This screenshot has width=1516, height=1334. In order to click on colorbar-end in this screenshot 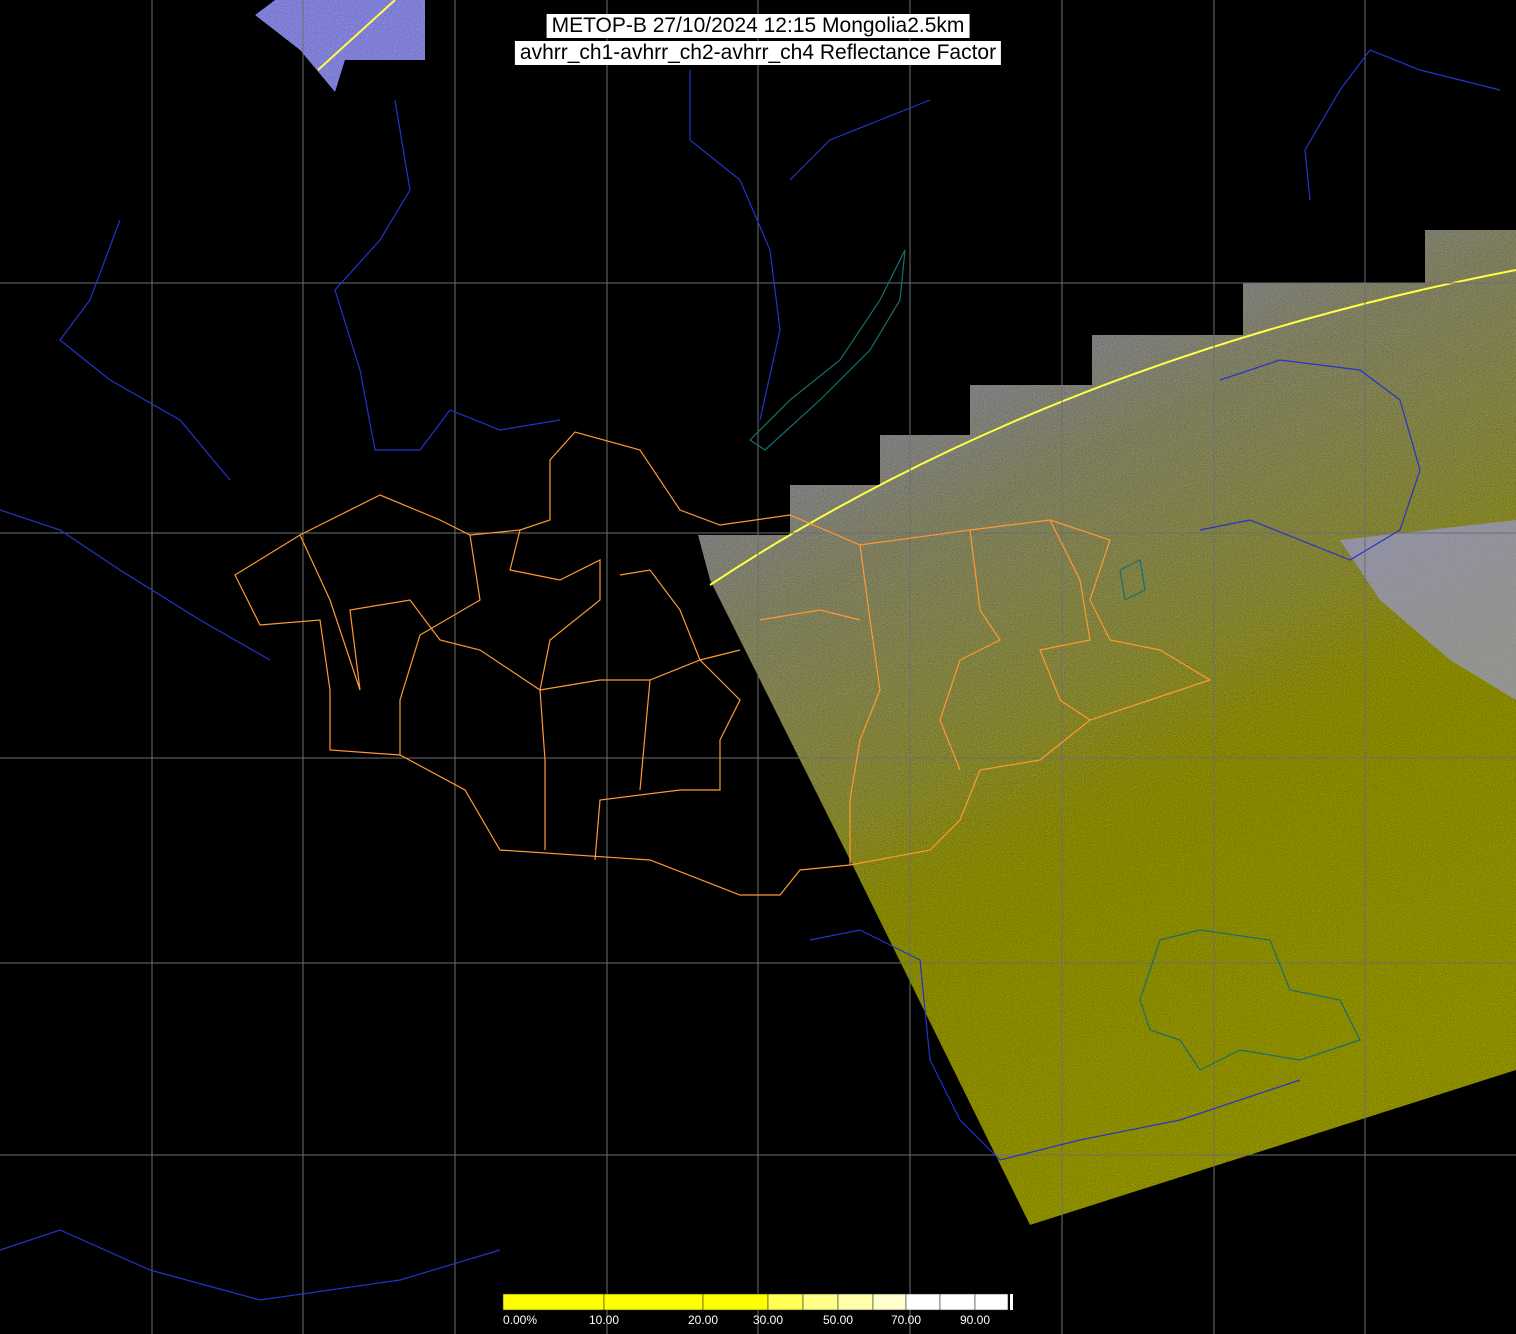, I will do `click(1011, 1302)`.